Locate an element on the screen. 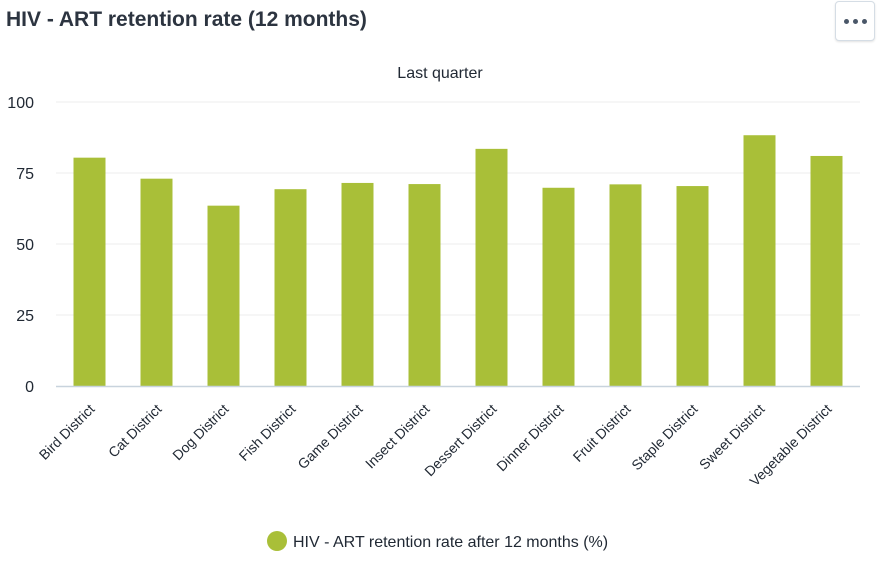 This screenshot has width=877, height=563. x-tick-label: Sweet District is located at coordinates (732, 437).